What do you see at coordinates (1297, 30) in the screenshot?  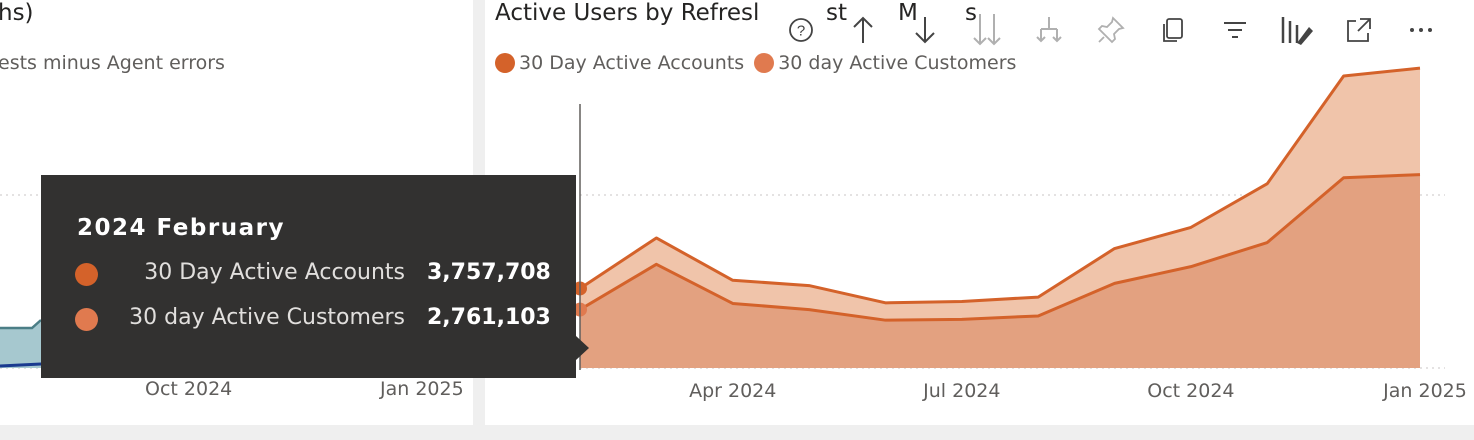 I see `format-visual-icon` at bounding box center [1297, 30].